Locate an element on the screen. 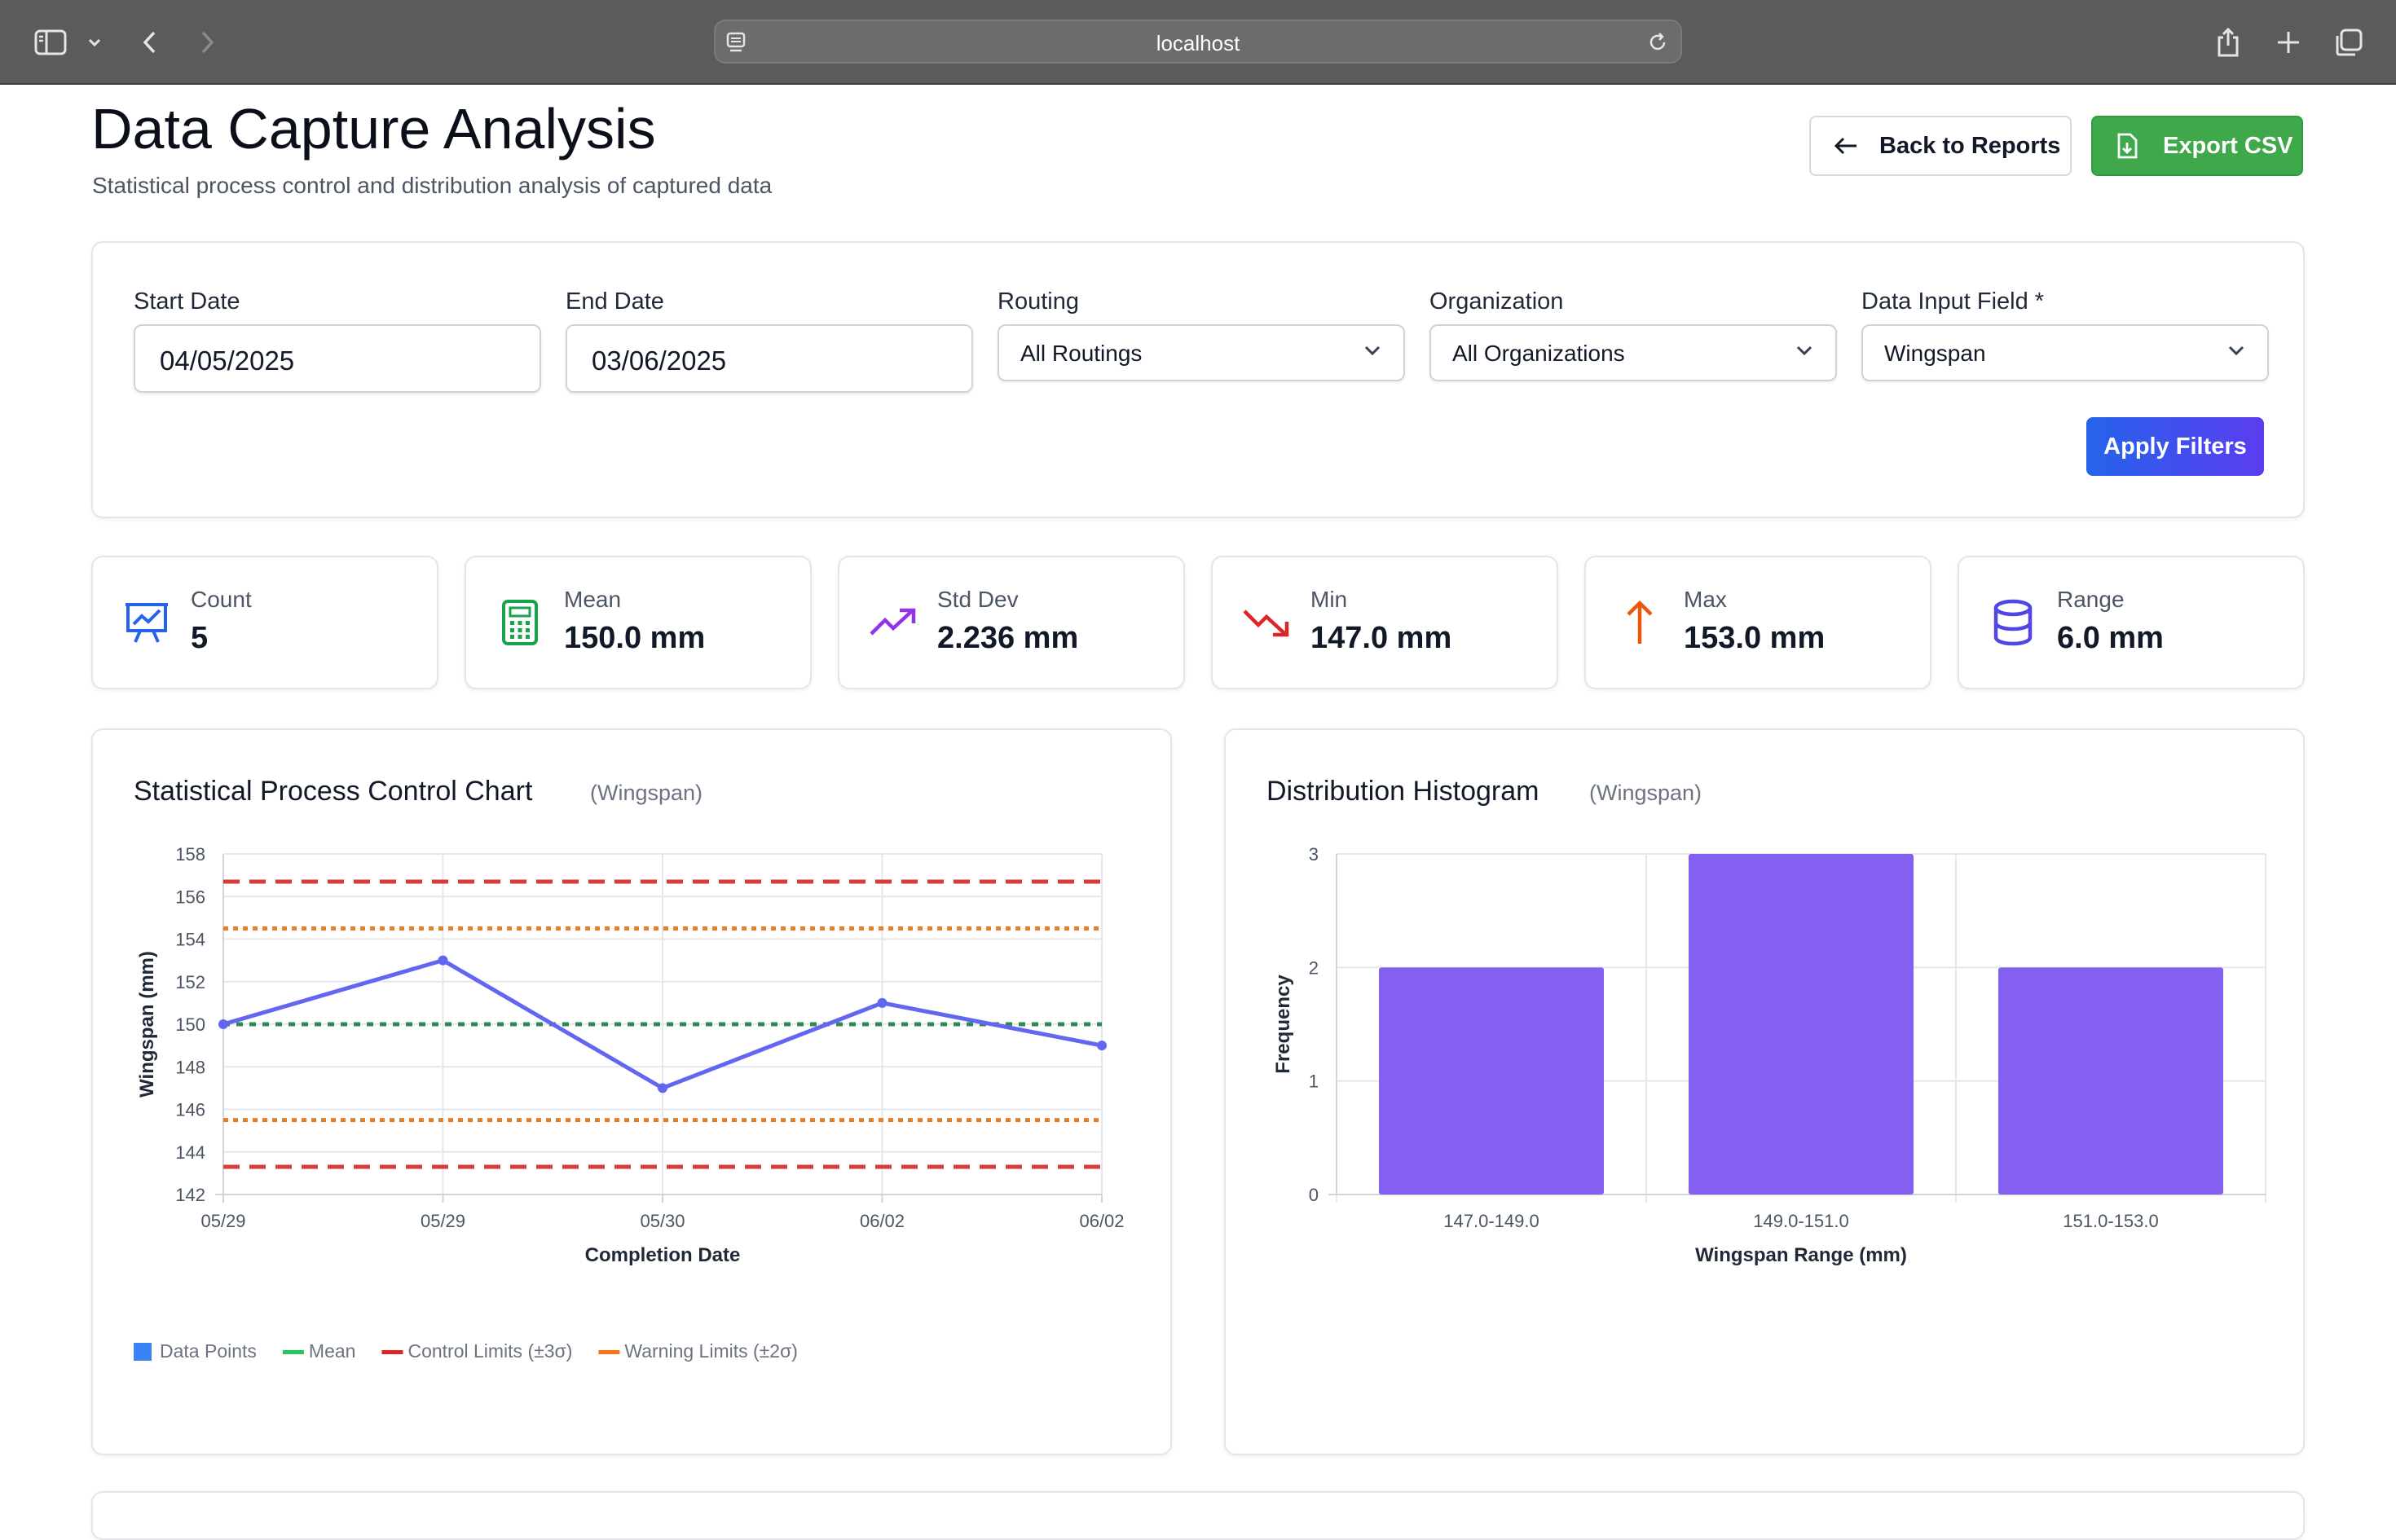  routing-label: Routing is located at coordinates (1038, 301).